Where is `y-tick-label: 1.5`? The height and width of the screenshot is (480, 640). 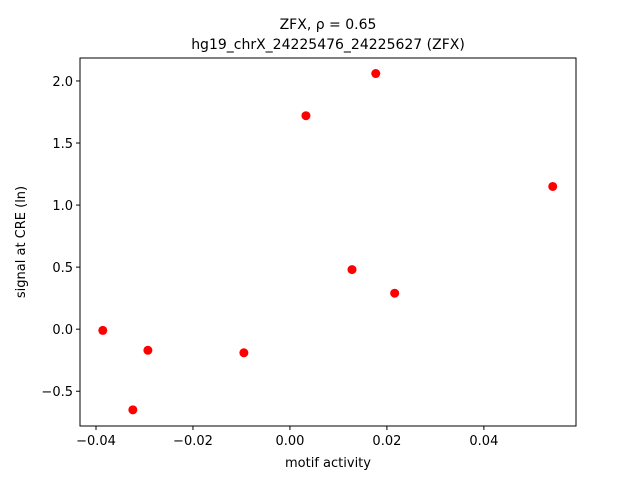
y-tick-label: 1.5 is located at coordinates (62, 144).